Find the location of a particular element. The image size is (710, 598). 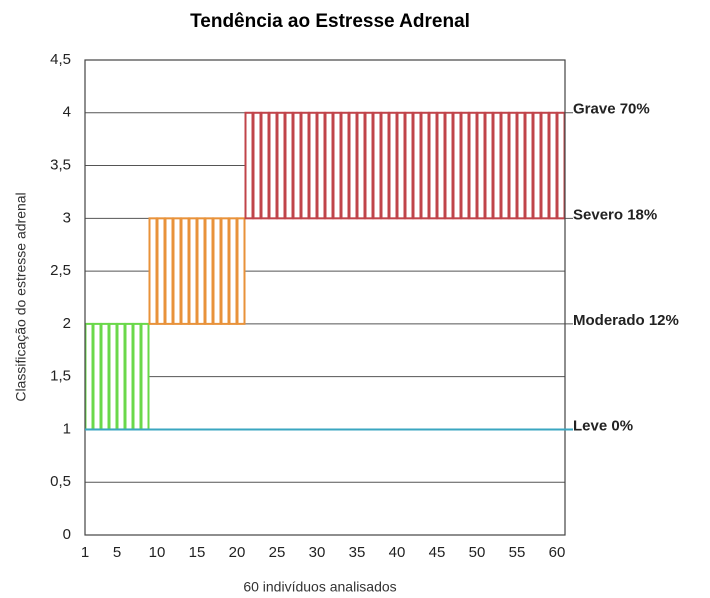

x-tick-label: 30 is located at coordinates (317, 552).